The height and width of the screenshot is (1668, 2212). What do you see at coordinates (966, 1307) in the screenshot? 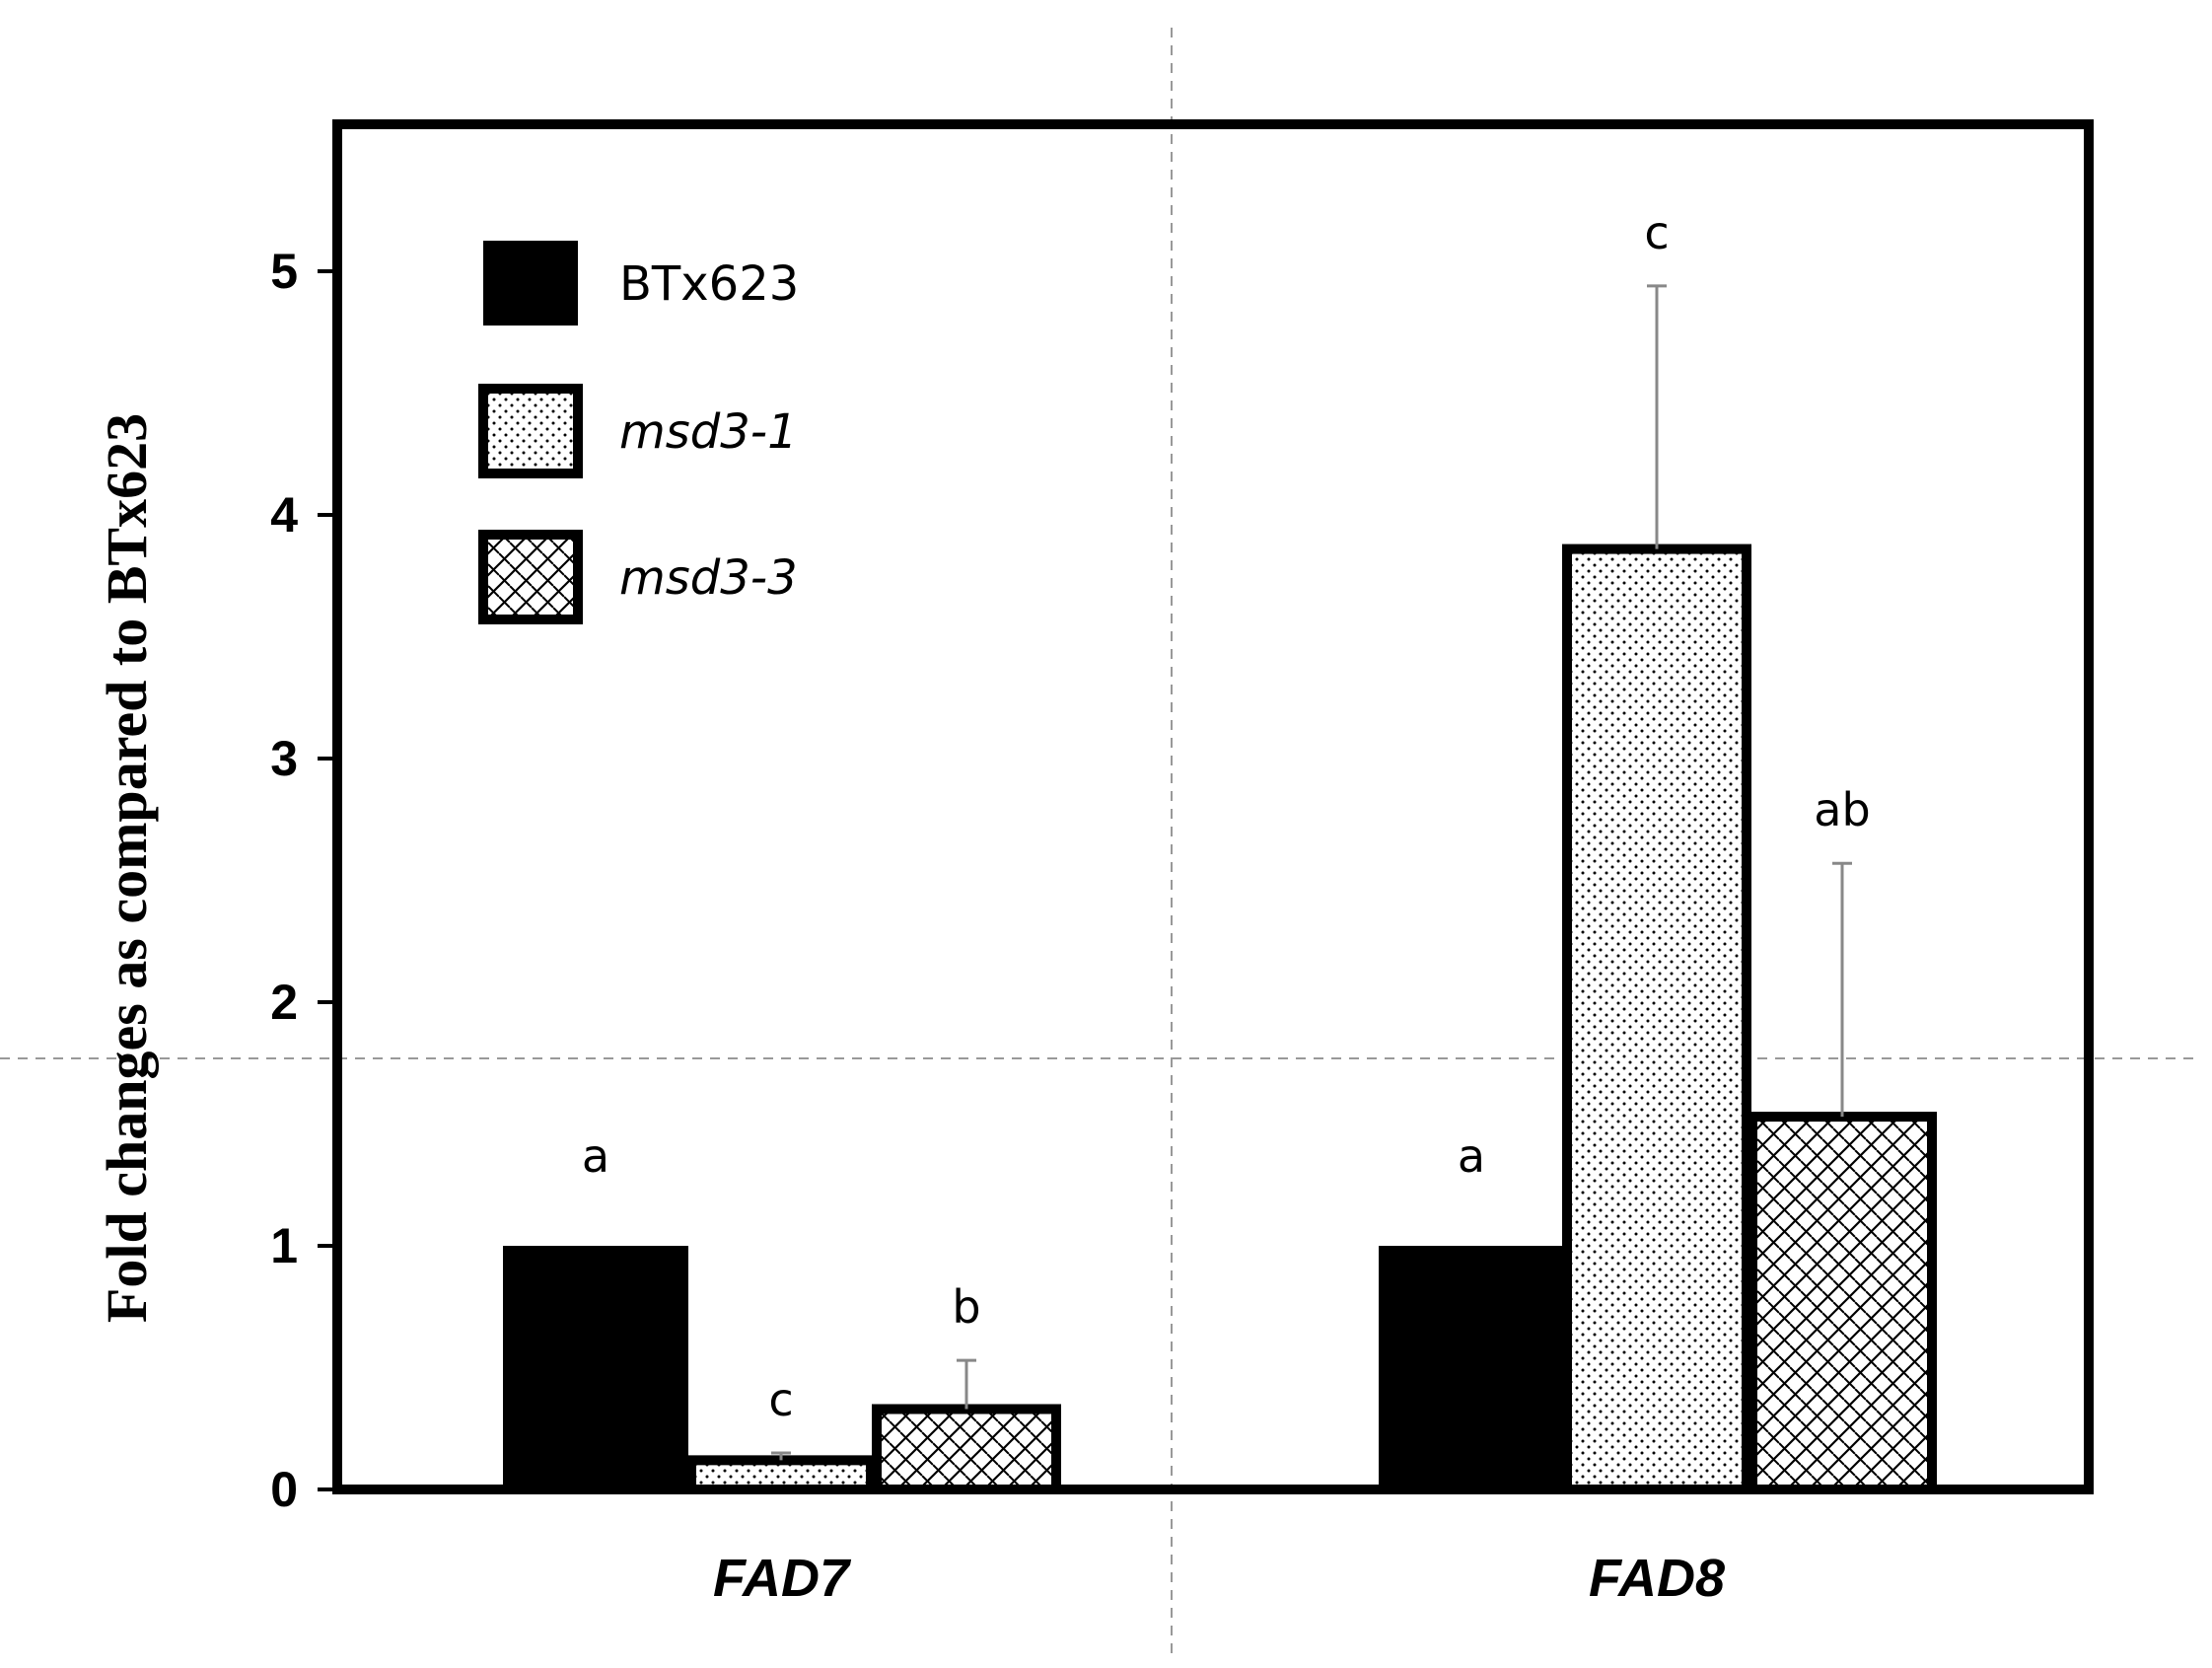
I see `significance-label: b` at bounding box center [966, 1307].